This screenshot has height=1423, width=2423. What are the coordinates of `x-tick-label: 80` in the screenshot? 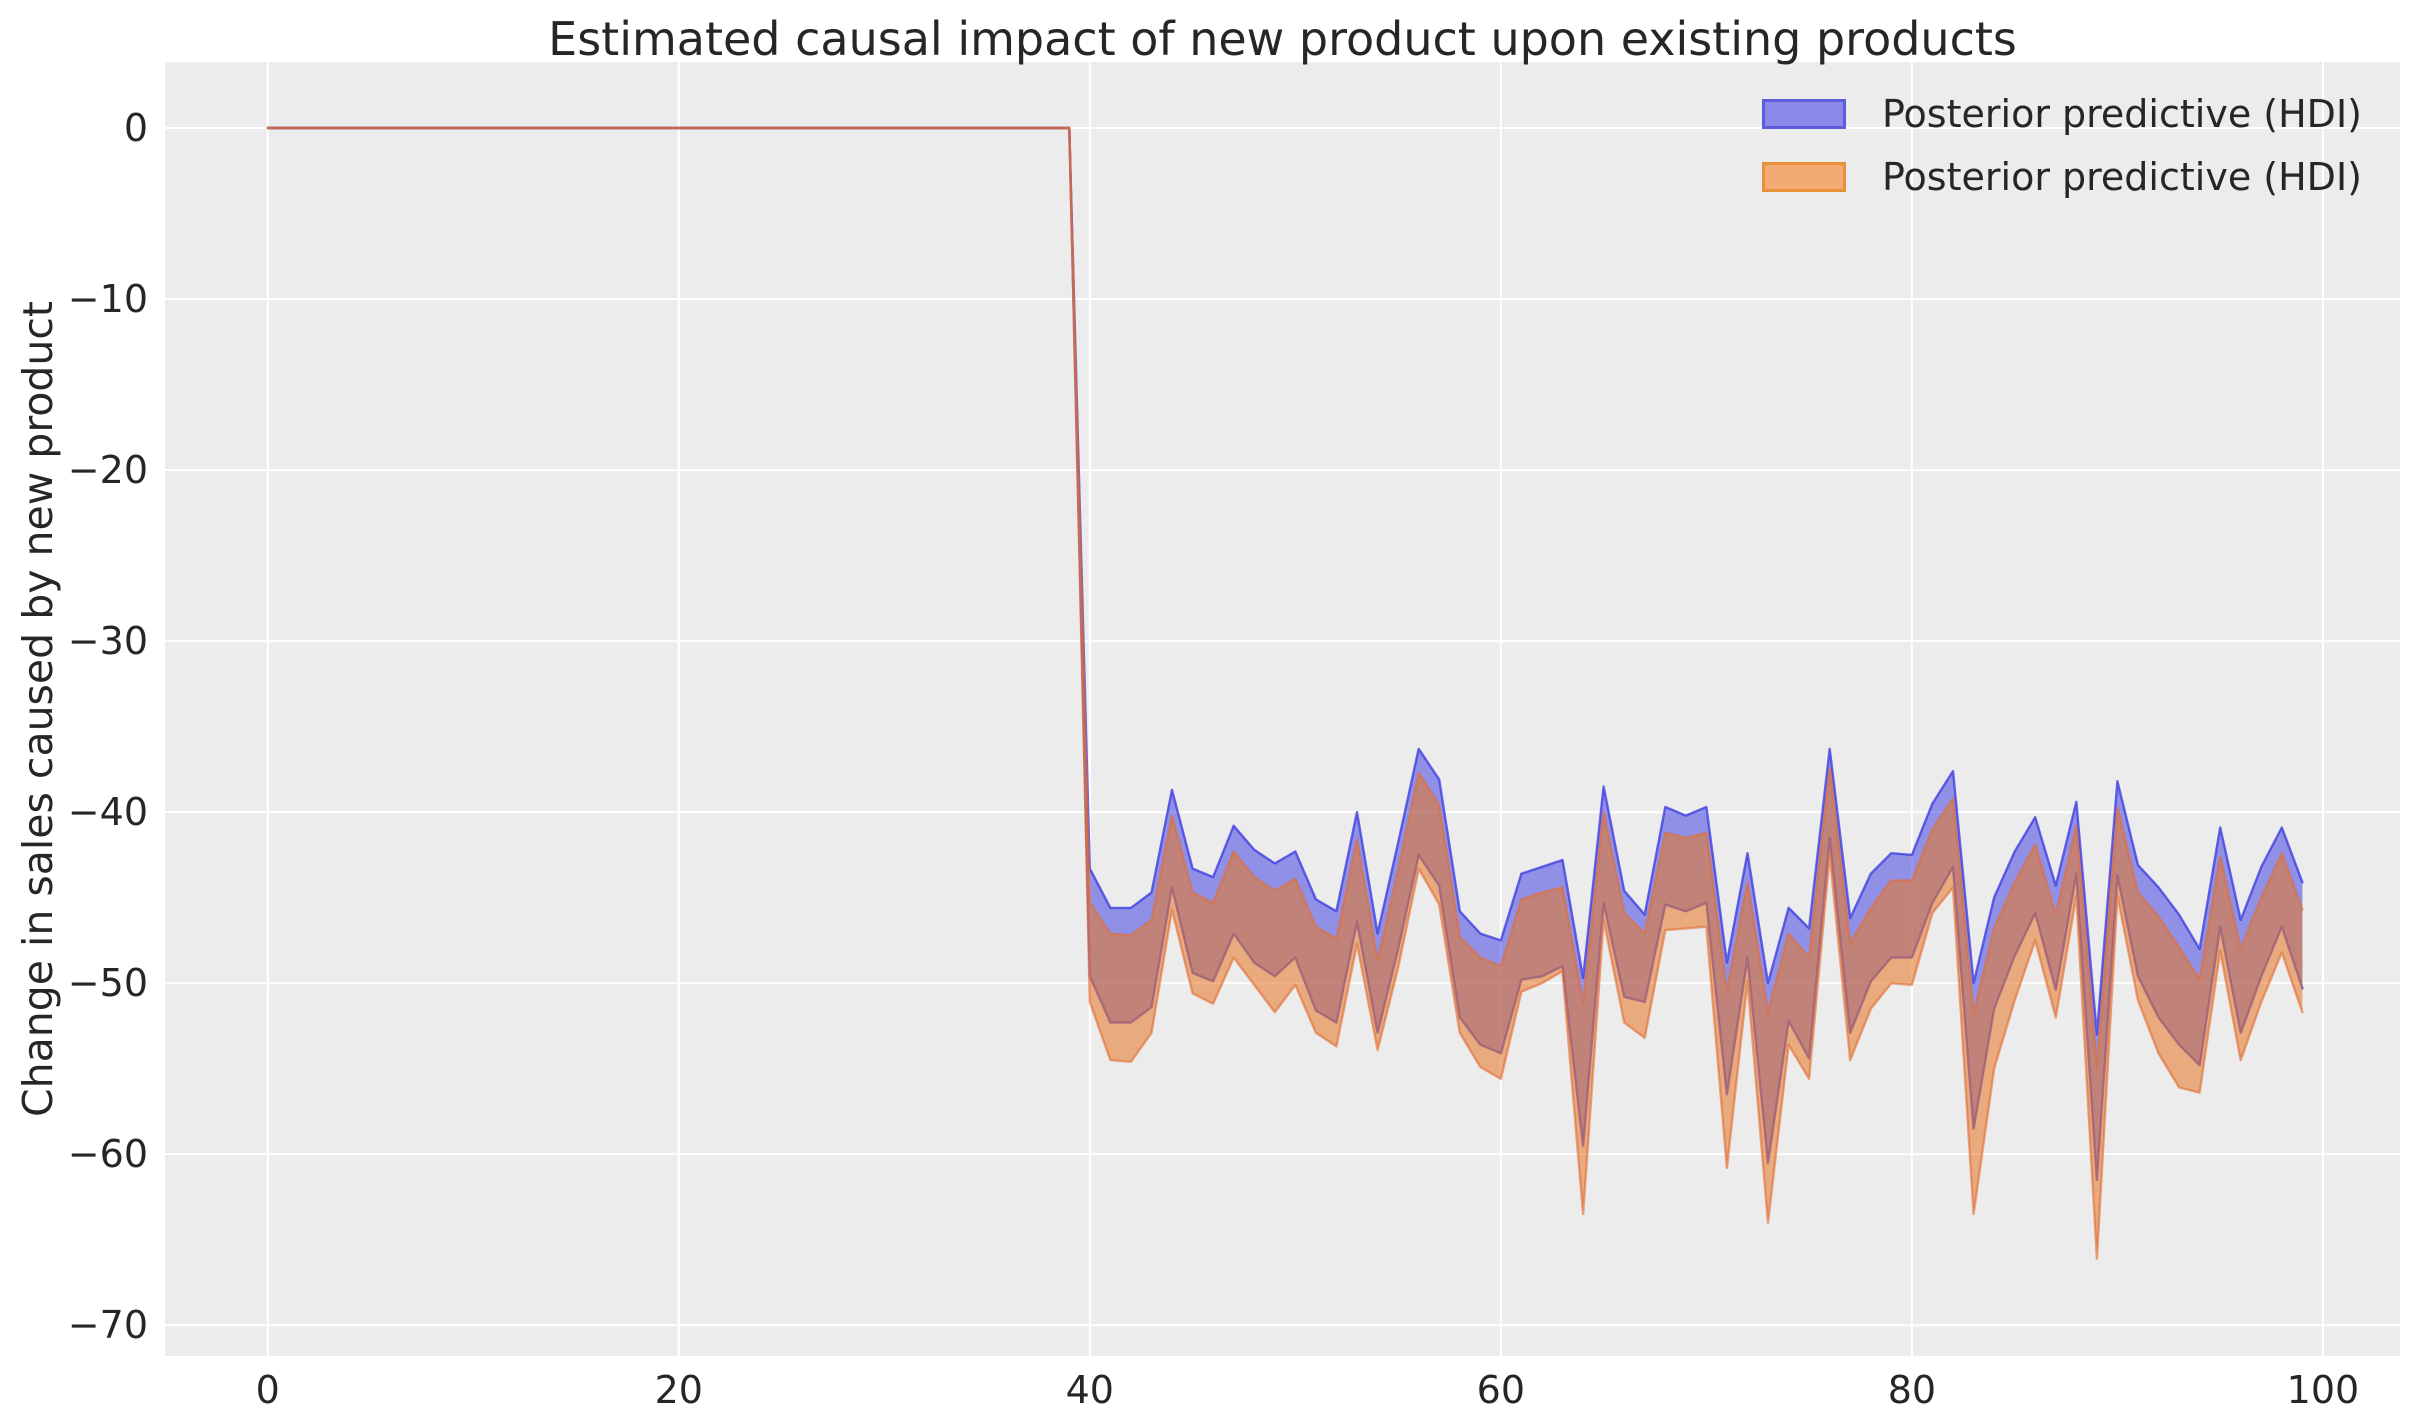 It's located at (1912, 1390).